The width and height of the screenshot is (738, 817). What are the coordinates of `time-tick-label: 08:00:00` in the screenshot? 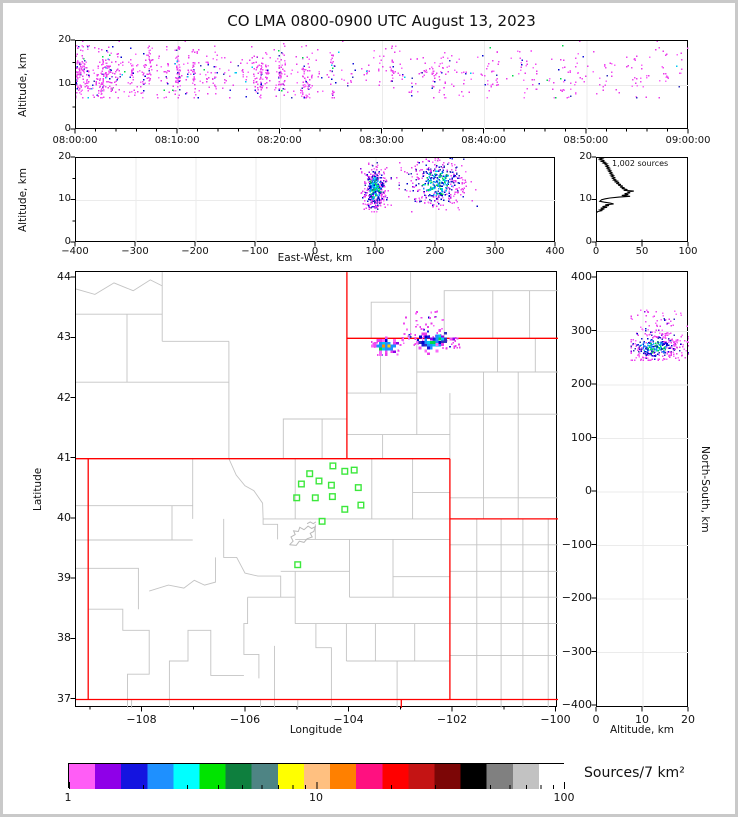 It's located at (75, 140).